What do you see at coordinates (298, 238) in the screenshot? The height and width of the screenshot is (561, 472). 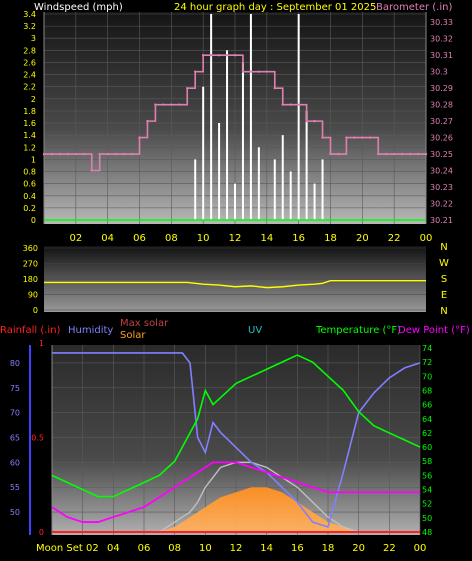 I see `wind-x-tick-label: 16` at bounding box center [298, 238].